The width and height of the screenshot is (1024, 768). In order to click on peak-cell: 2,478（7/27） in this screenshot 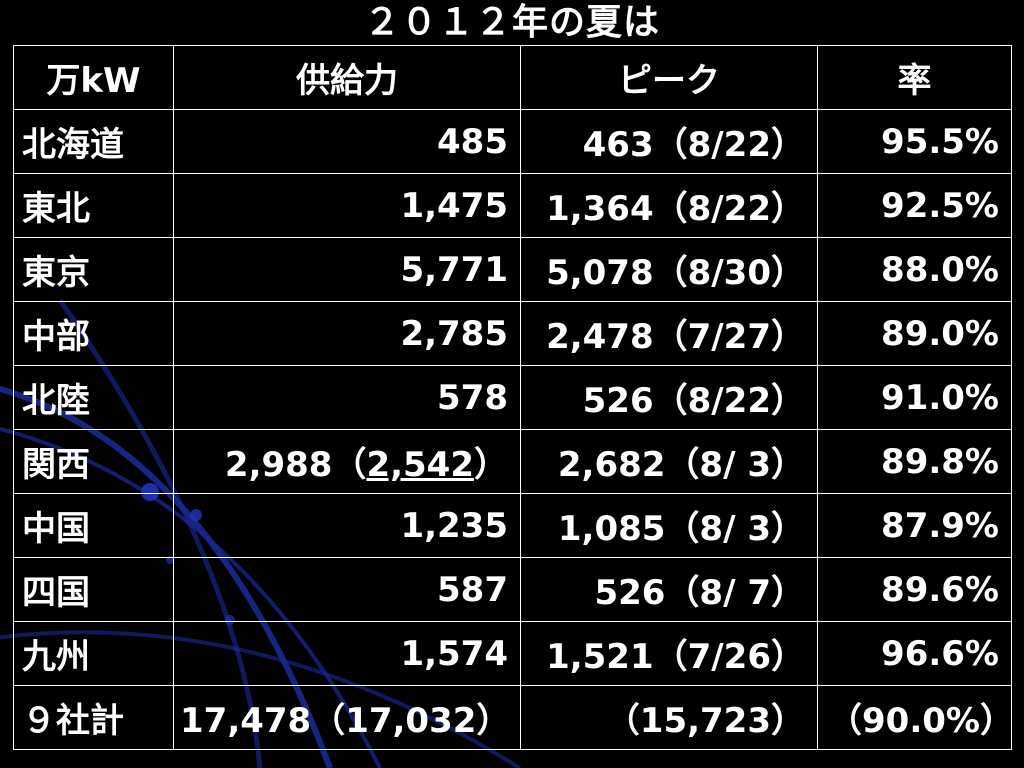, I will do `click(669, 333)`.